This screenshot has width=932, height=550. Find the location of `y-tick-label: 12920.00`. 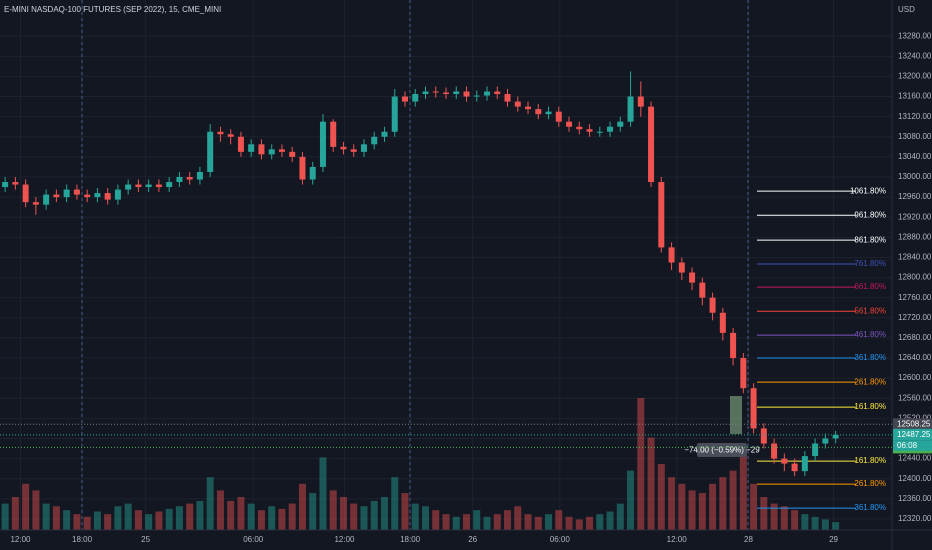

y-tick-label: 12920.00 is located at coordinates (915, 216).